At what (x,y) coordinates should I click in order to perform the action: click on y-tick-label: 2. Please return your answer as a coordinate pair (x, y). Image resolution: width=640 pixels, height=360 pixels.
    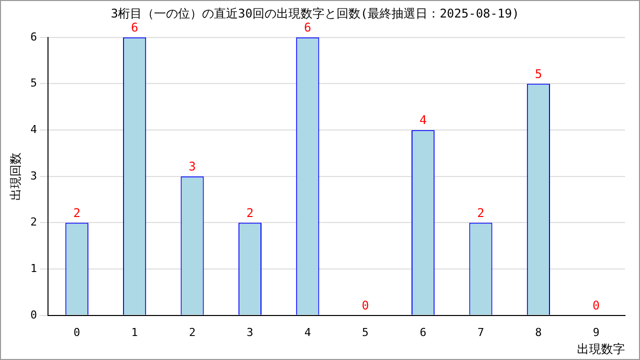
    Looking at the image, I should click on (34, 222).